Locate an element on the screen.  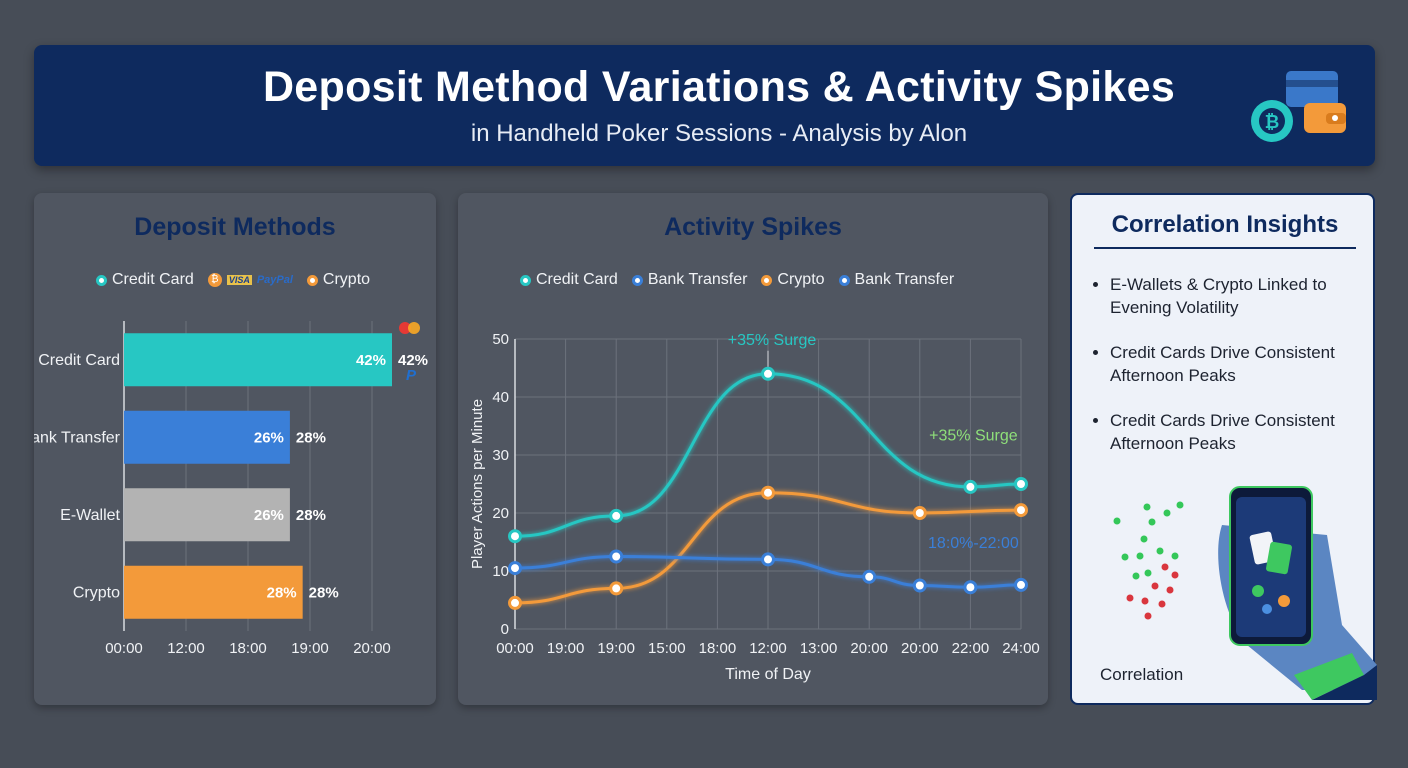
category-label: Bank Transfer is located at coordinates (77, 437).